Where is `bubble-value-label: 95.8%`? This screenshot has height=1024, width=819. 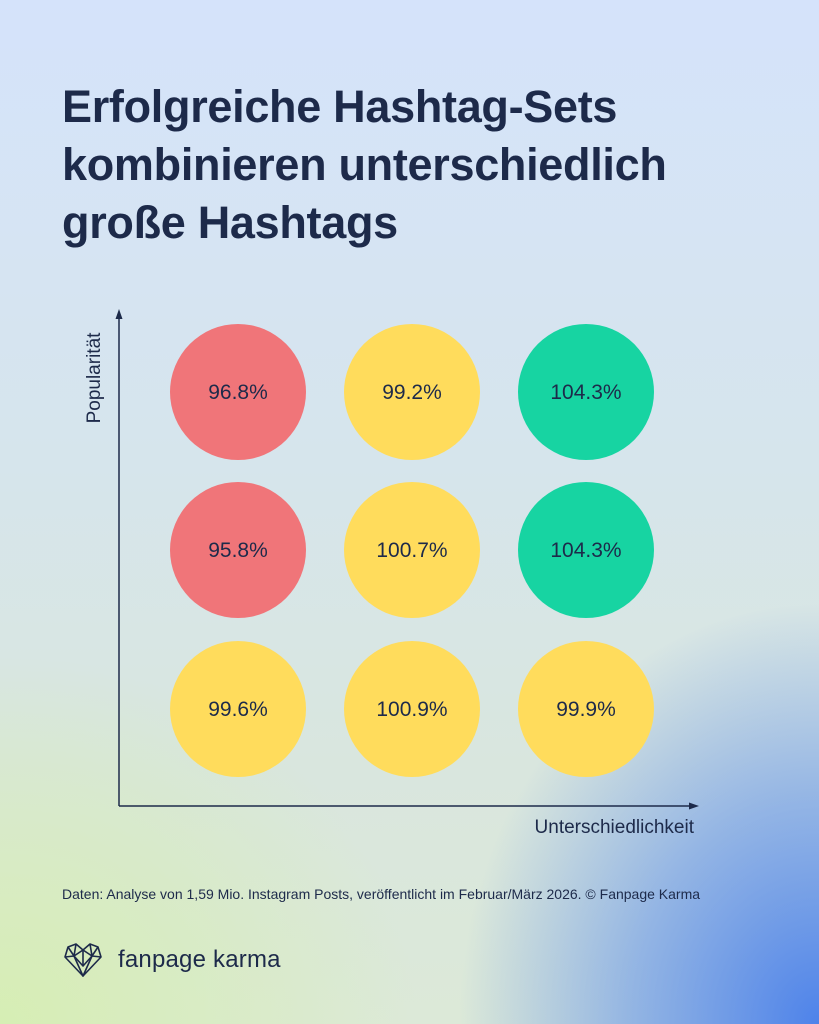
bubble-value-label: 95.8% is located at coordinates (238, 550).